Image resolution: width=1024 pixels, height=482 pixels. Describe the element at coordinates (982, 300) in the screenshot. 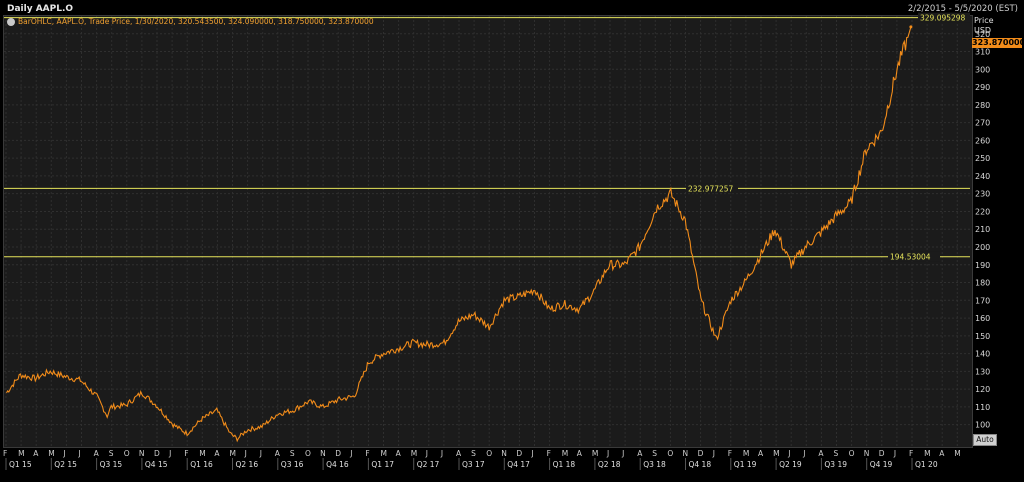

I see `y-tick-label: 170` at that location.